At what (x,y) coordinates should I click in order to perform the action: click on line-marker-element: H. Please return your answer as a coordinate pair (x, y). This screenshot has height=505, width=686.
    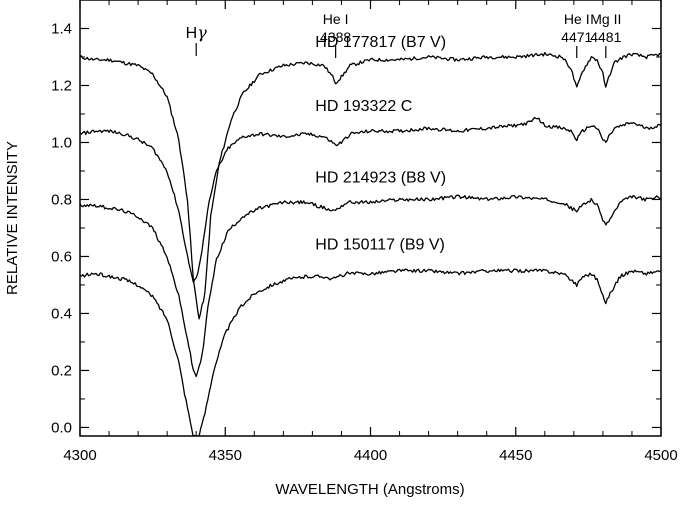
    Looking at the image, I should click on (192, 33).